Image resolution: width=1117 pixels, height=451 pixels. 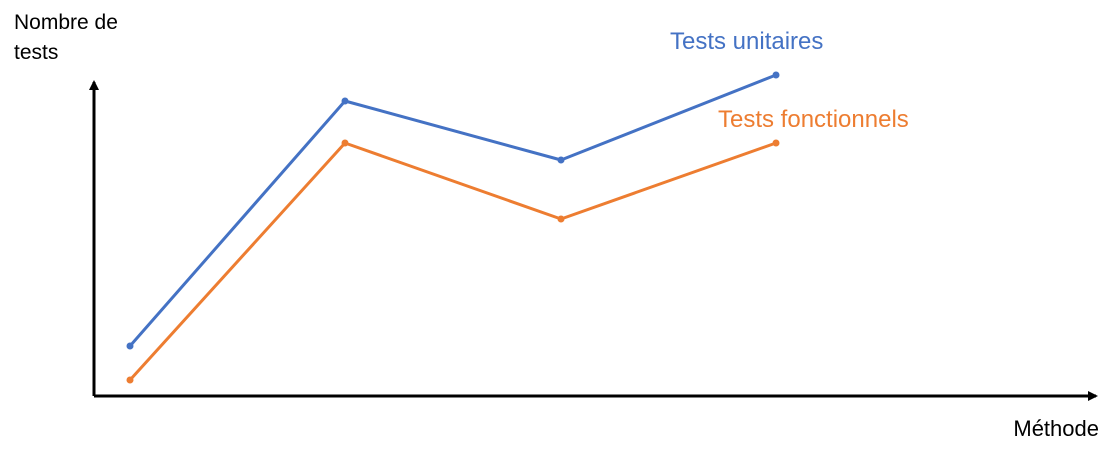 I want to click on series-label-tests-unitaires: Tests unitaires, so click(x=747, y=41).